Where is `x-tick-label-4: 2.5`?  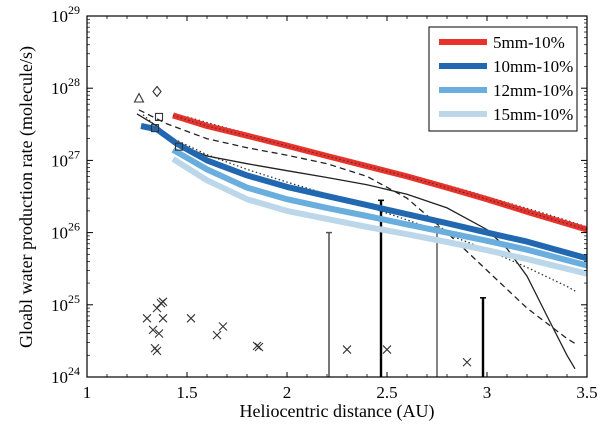 x-tick-label-4: 2.5 is located at coordinates (386, 392).